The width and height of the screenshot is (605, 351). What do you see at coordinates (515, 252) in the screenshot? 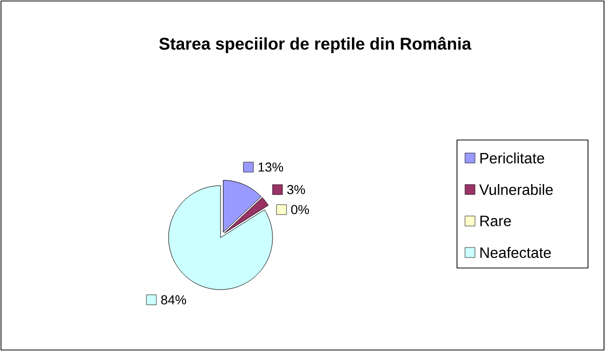
I see `legend-label: Neafectate` at bounding box center [515, 252].